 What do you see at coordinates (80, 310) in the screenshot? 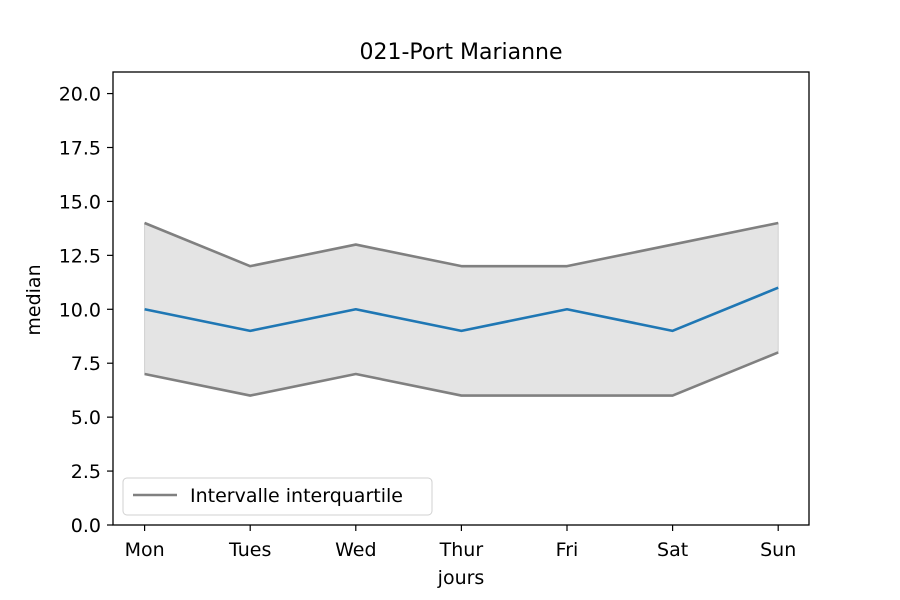
I see `y-tick-label: 10.0` at bounding box center [80, 310].